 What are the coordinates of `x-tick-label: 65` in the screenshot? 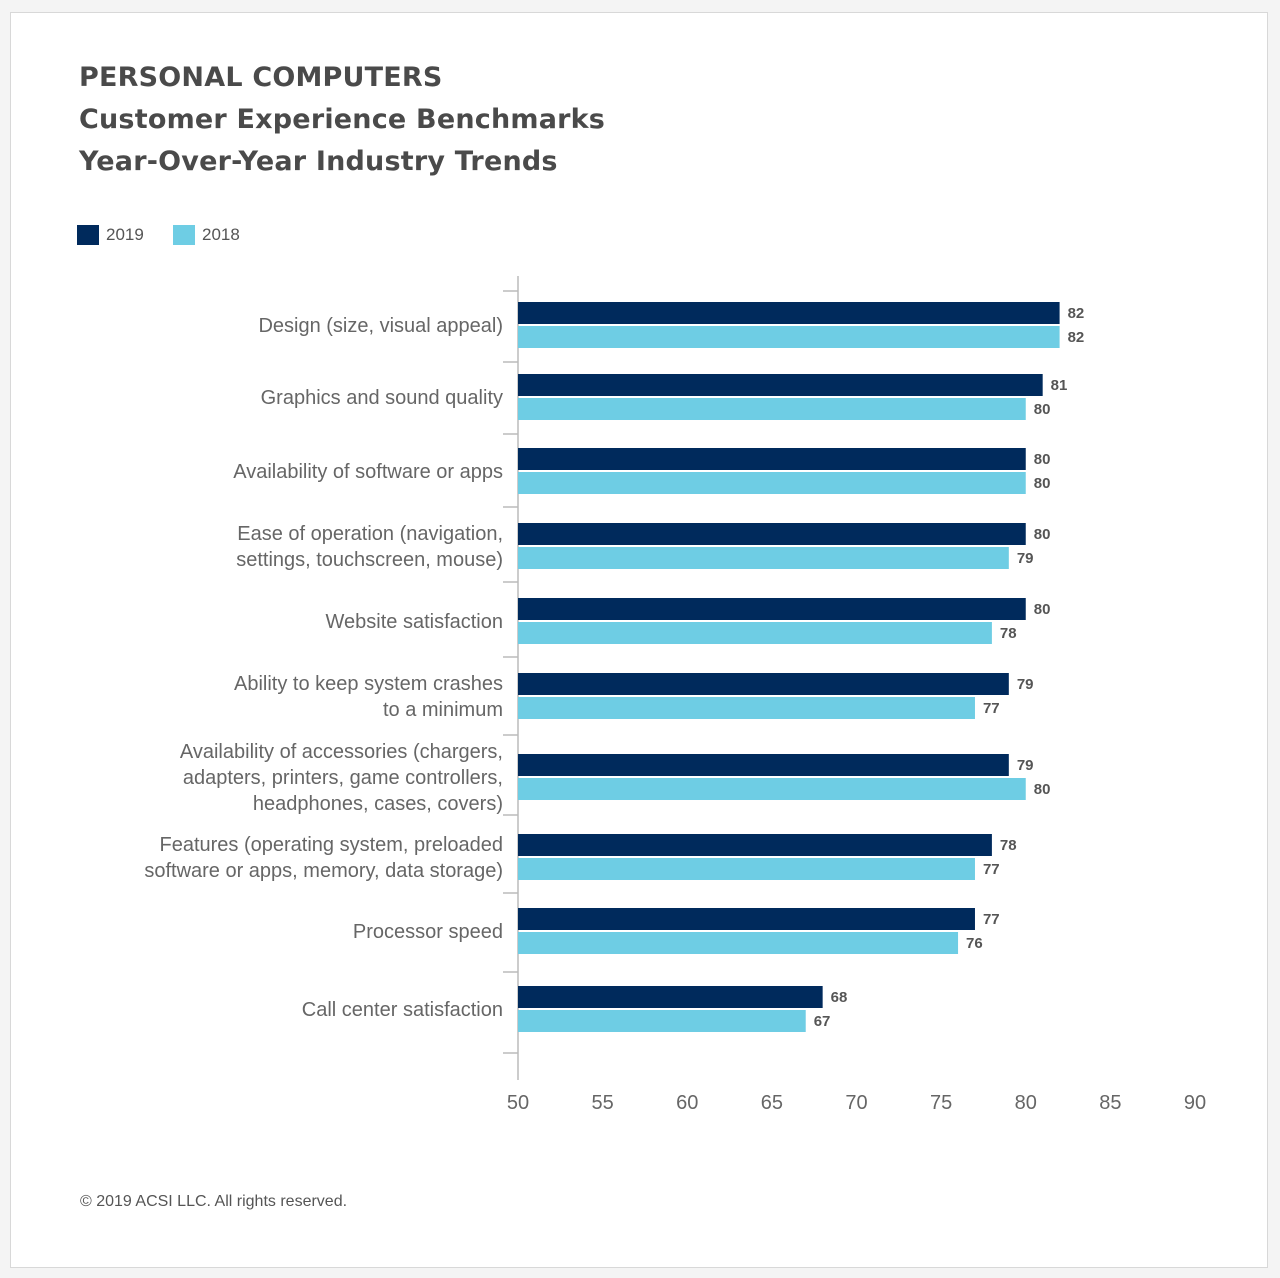 It's located at (772, 1103).